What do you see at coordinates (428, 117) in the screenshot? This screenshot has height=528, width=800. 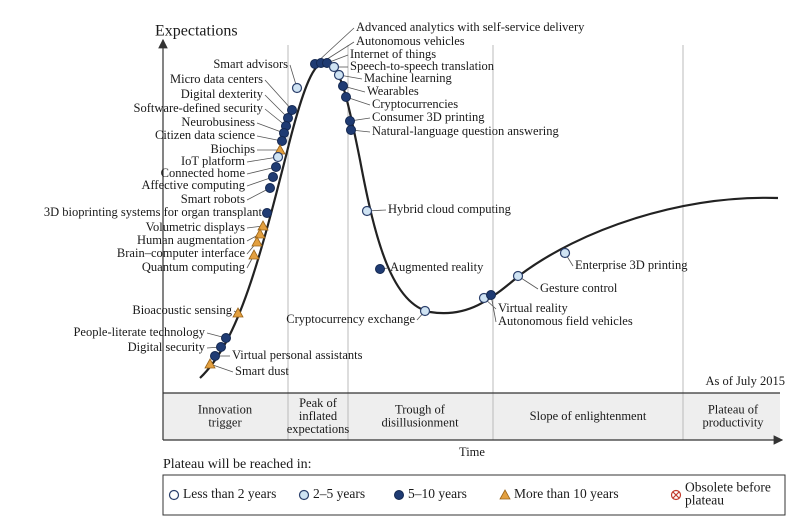 I see `technology-label: Consumer 3D printing` at bounding box center [428, 117].